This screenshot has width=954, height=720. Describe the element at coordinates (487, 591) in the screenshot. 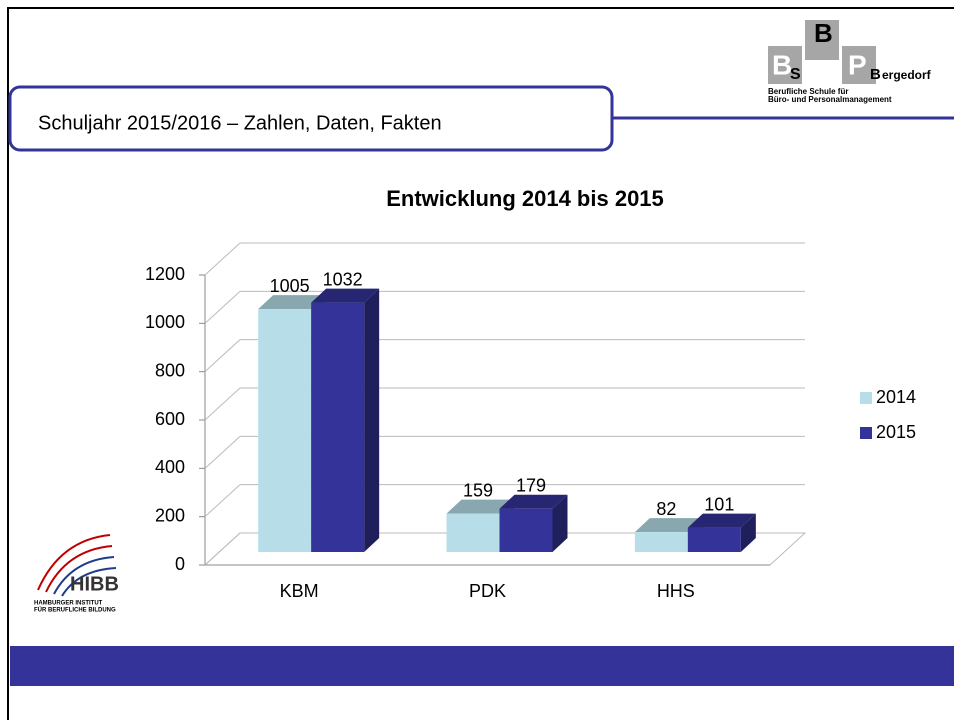

I see `x-tick-label: PDK` at that location.